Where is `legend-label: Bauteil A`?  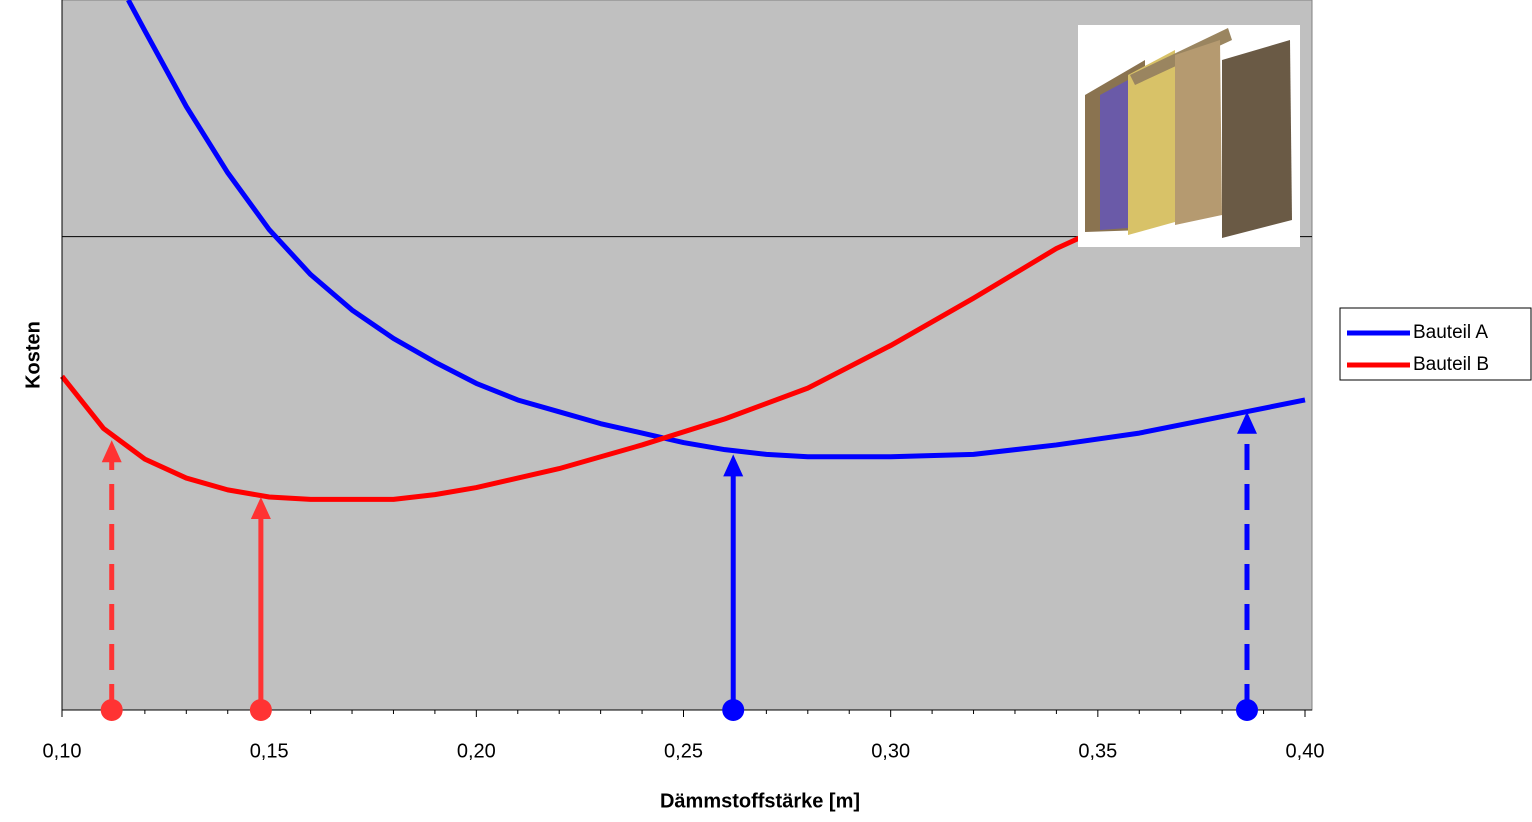
legend-label: Bauteil A is located at coordinates (1450, 332).